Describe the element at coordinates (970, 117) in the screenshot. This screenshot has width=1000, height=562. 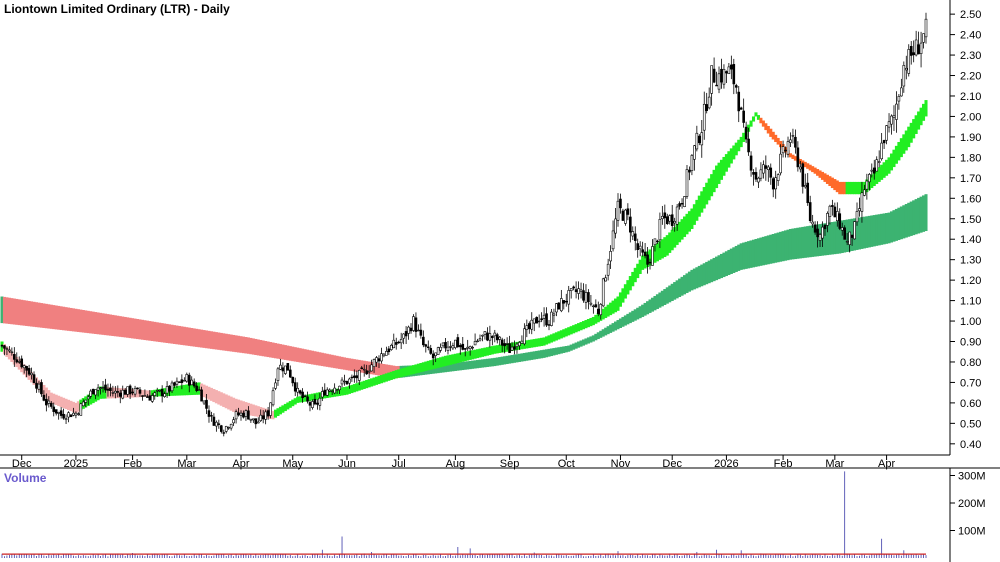
I see `price-tick-label: 2.00` at that location.